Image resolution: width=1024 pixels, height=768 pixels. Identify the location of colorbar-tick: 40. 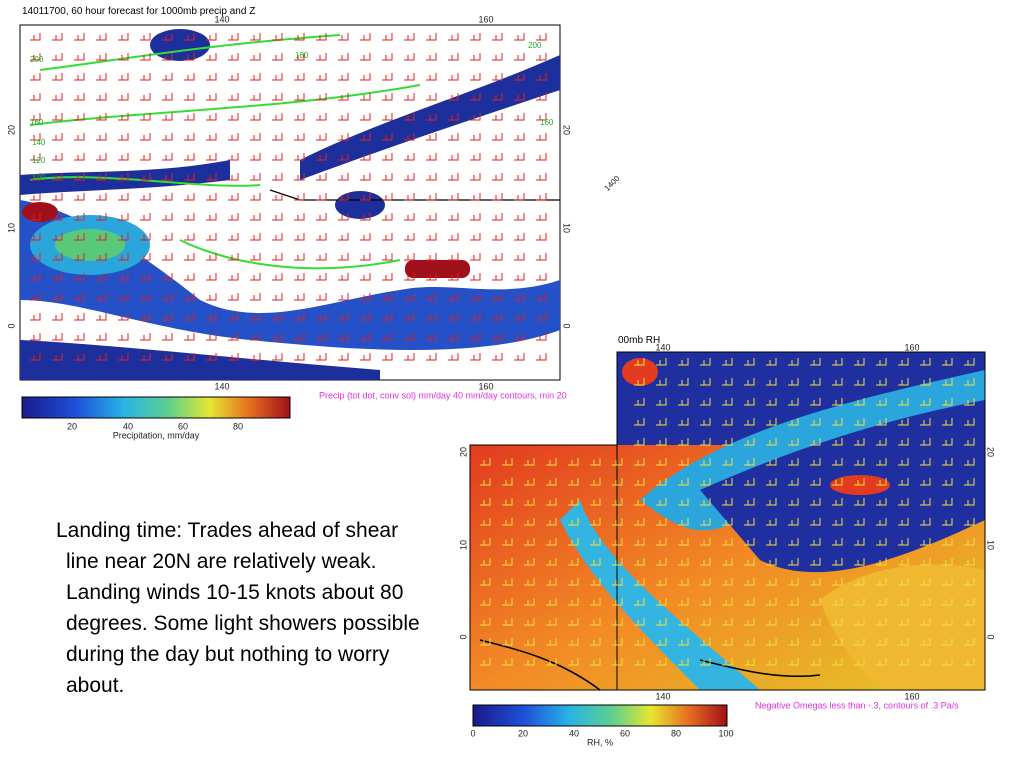
(128, 426).